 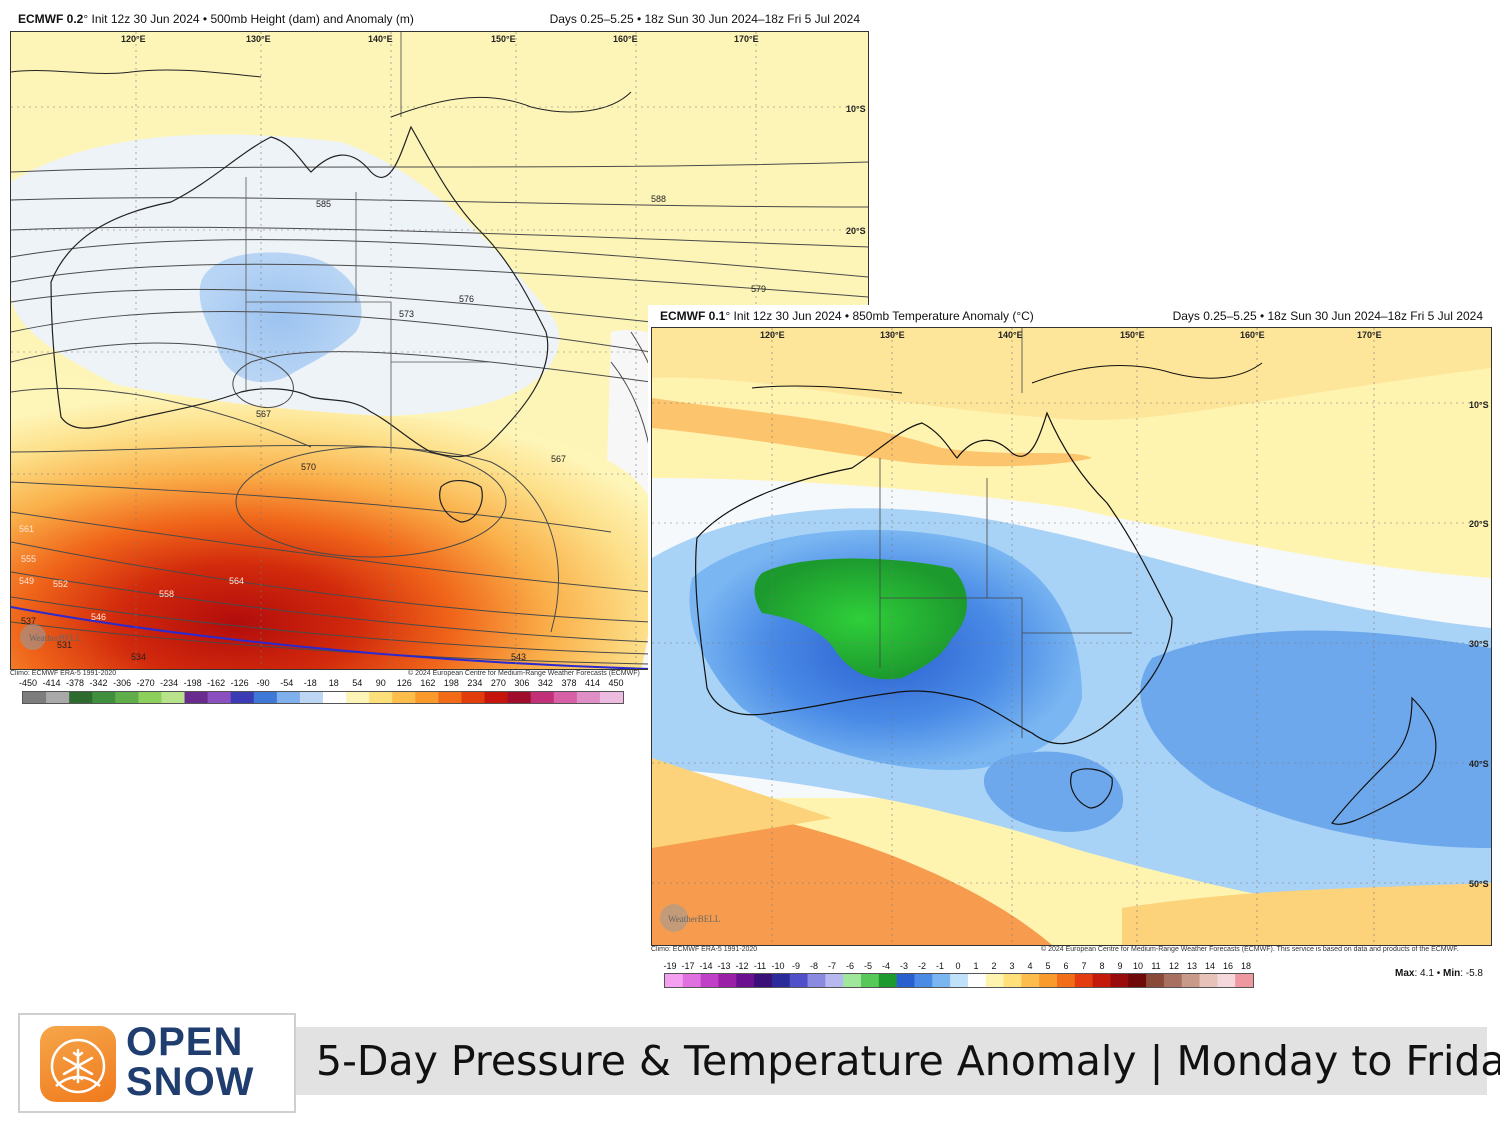 What do you see at coordinates (1048, 966) in the screenshot?
I see `colorbar-tick-label: 5` at bounding box center [1048, 966].